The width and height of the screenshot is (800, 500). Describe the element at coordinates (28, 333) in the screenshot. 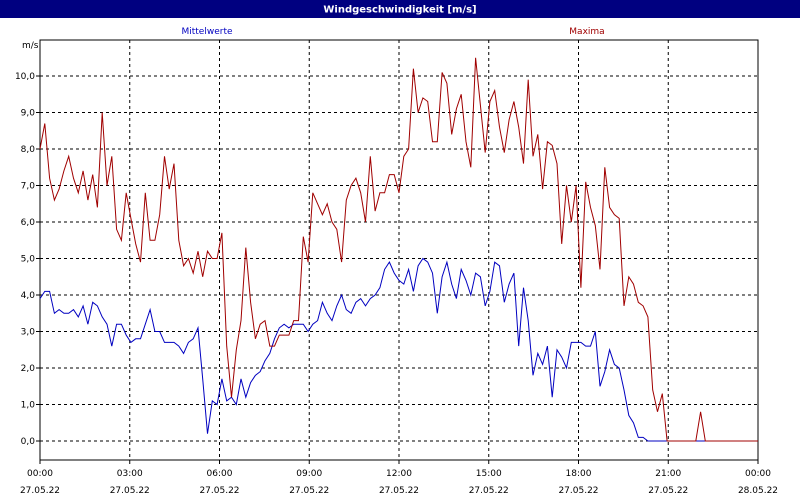

I see `y-tick-label: 3,0` at that location.